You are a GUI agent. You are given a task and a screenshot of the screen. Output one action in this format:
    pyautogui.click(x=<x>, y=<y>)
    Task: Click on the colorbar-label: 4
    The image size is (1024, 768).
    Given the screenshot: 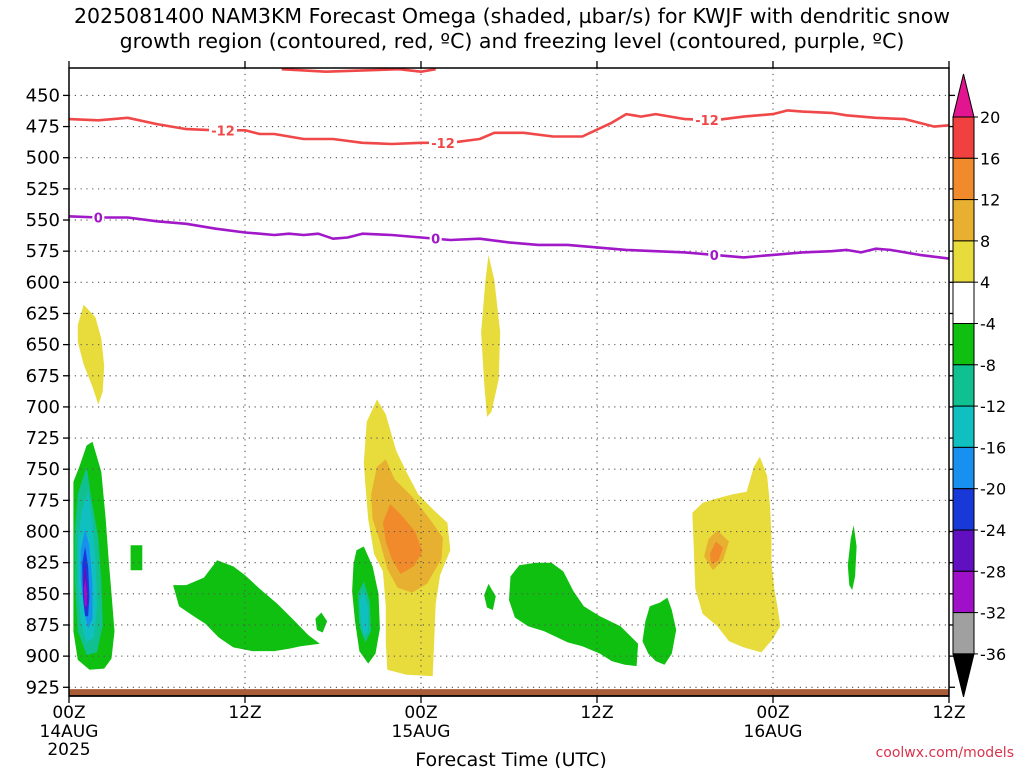 What is the action you would take?
    pyautogui.click(x=985, y=282)
    